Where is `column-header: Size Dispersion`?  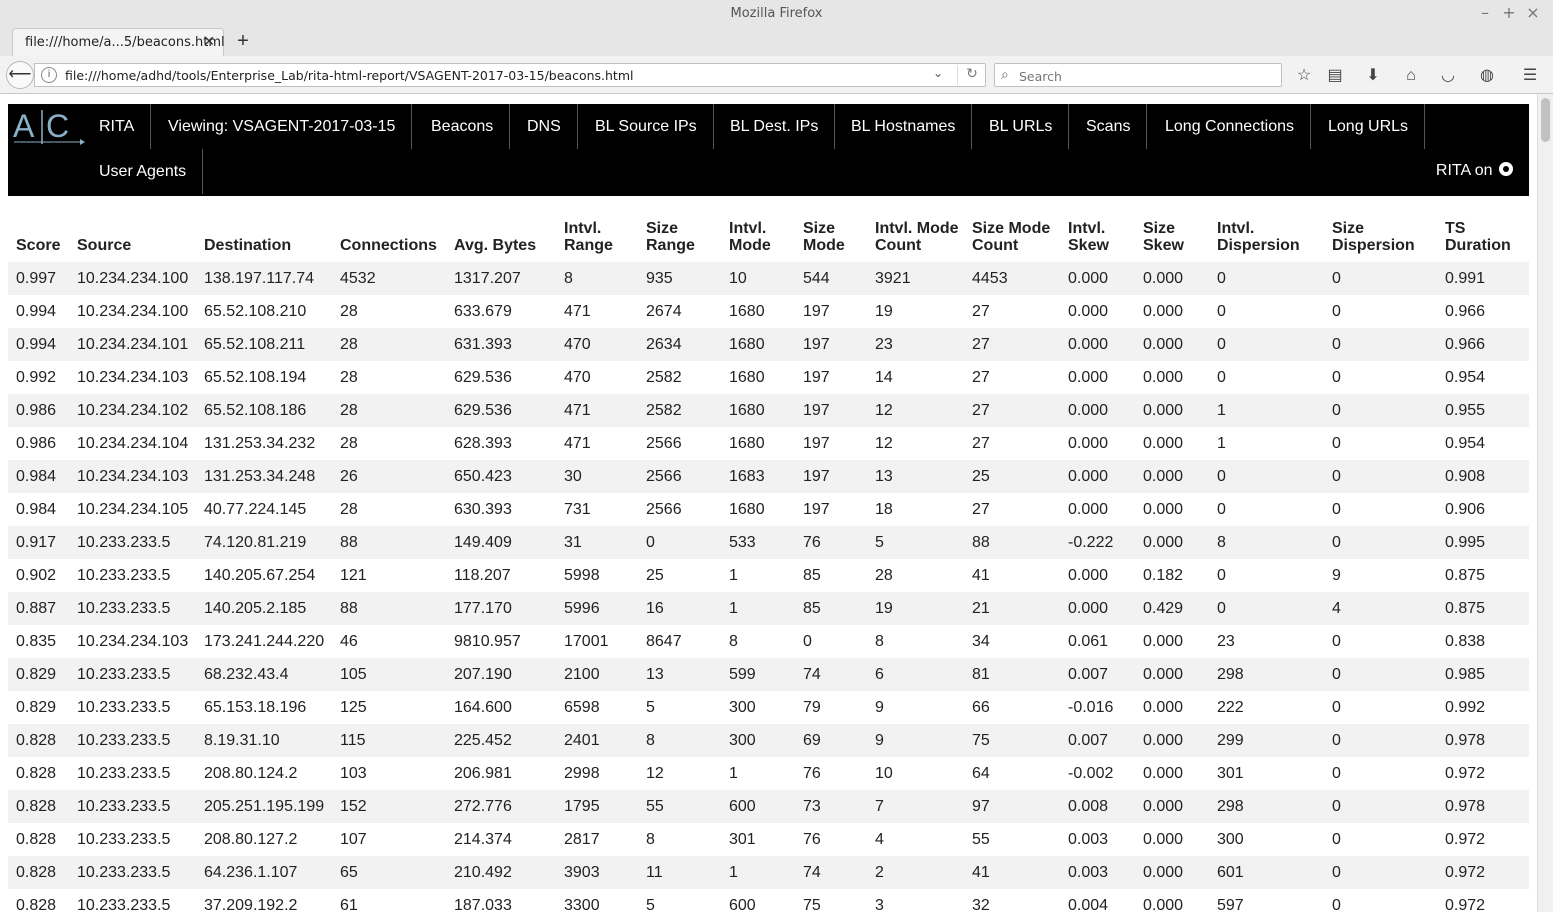
column-header: Size Dispersion is located at coordinates (1373, 237).